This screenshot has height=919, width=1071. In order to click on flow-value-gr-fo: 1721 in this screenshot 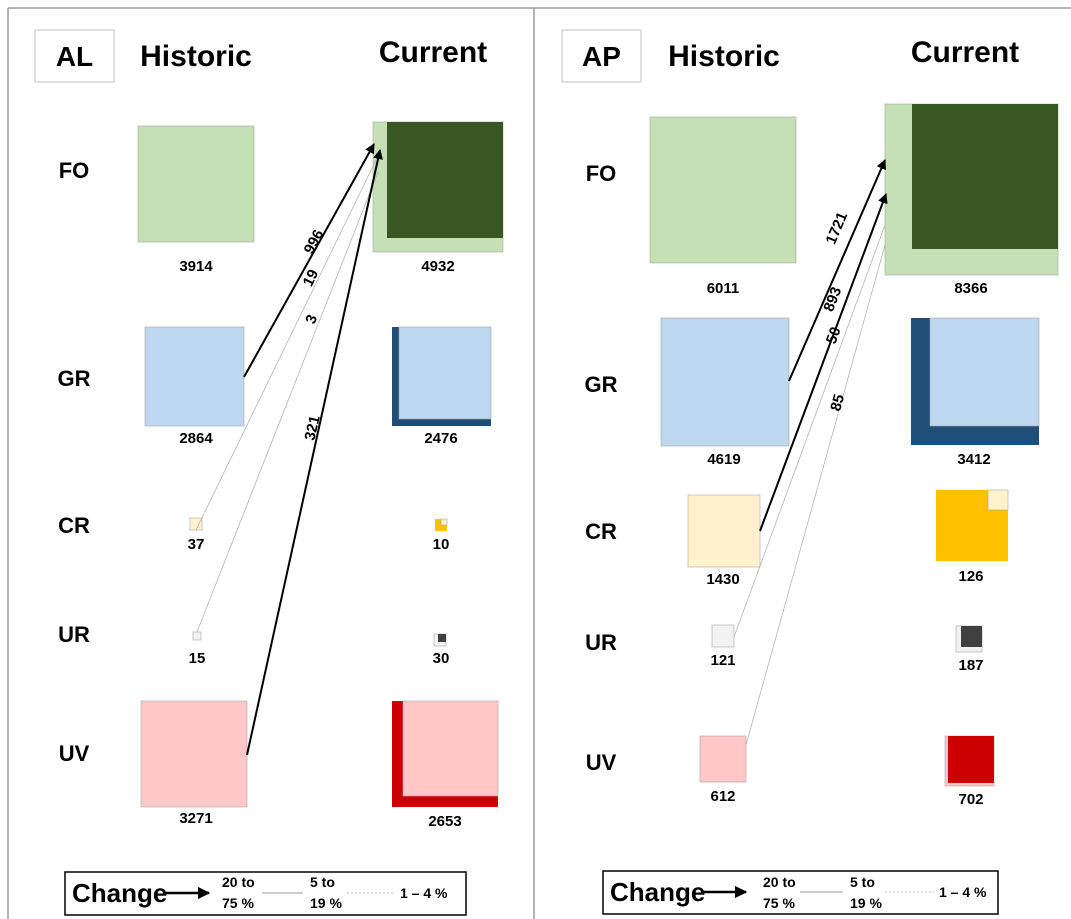, I will do `click(837, 228)`.